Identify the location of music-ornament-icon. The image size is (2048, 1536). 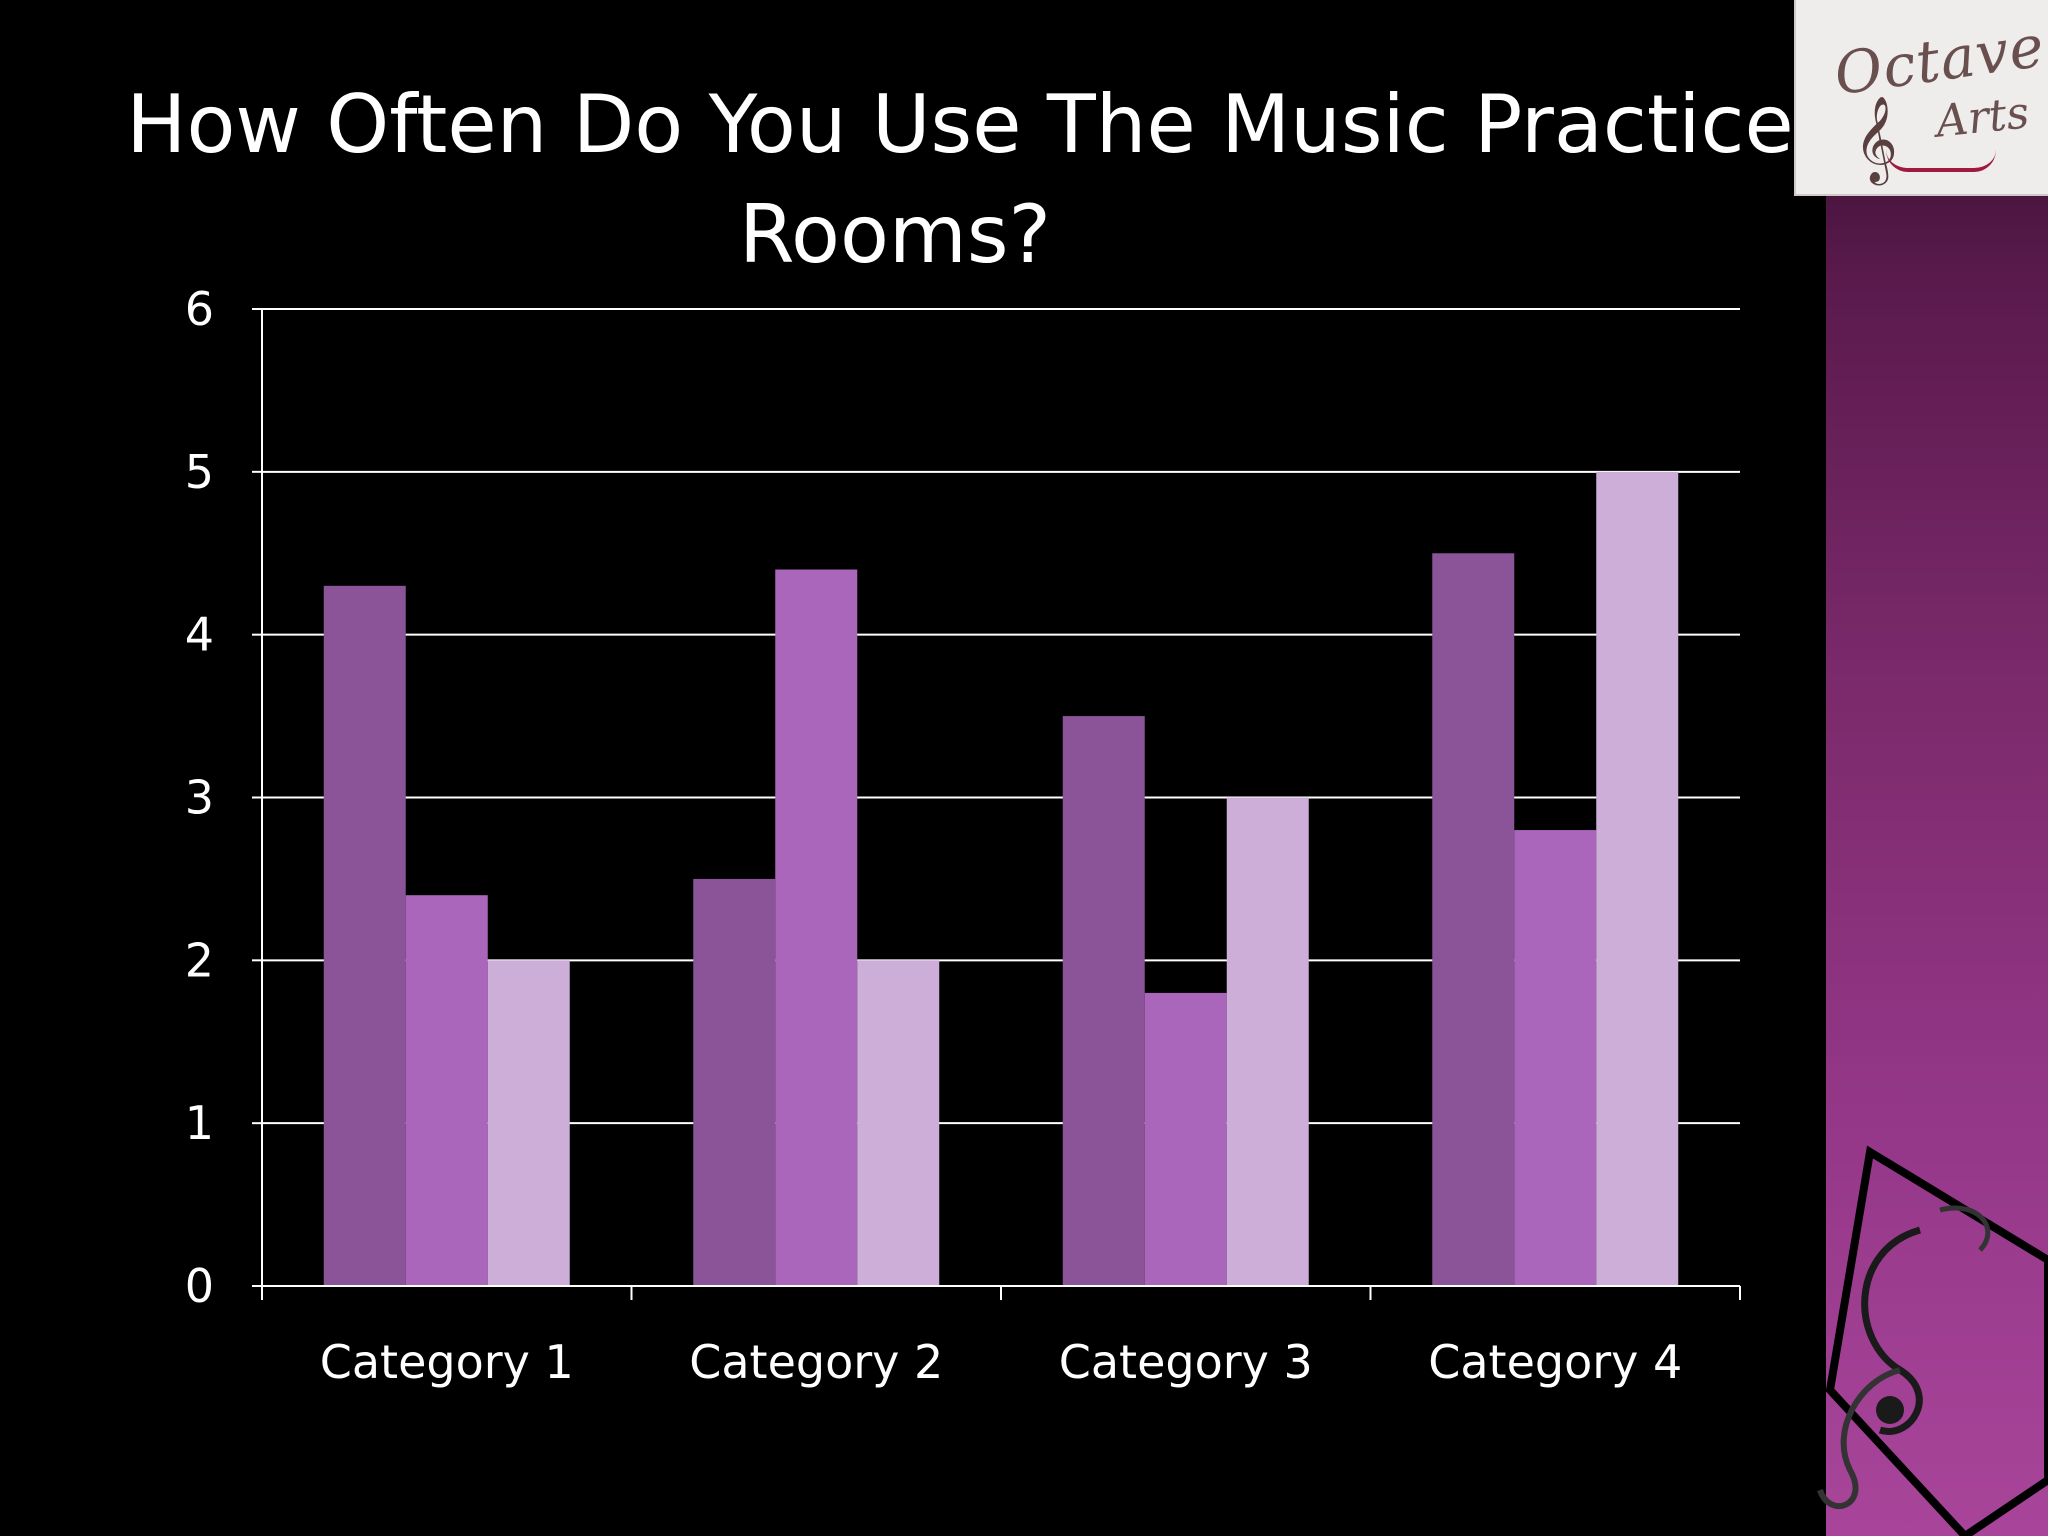
(1932, 1340).